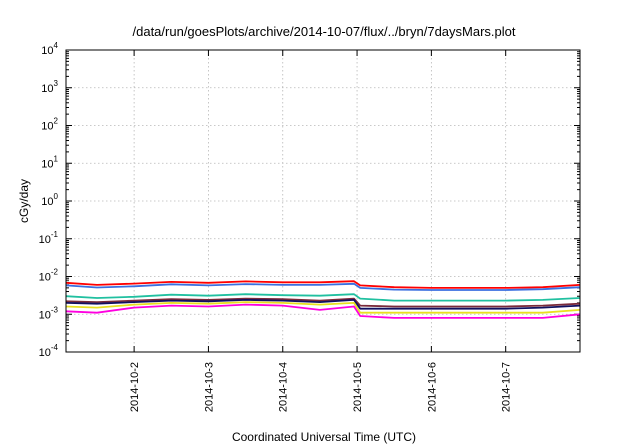  What do you see at coordinates (135, 387) in the screenshot?
I see `x-tick-label: 2014-10-2` at bounding box center [135, 387].